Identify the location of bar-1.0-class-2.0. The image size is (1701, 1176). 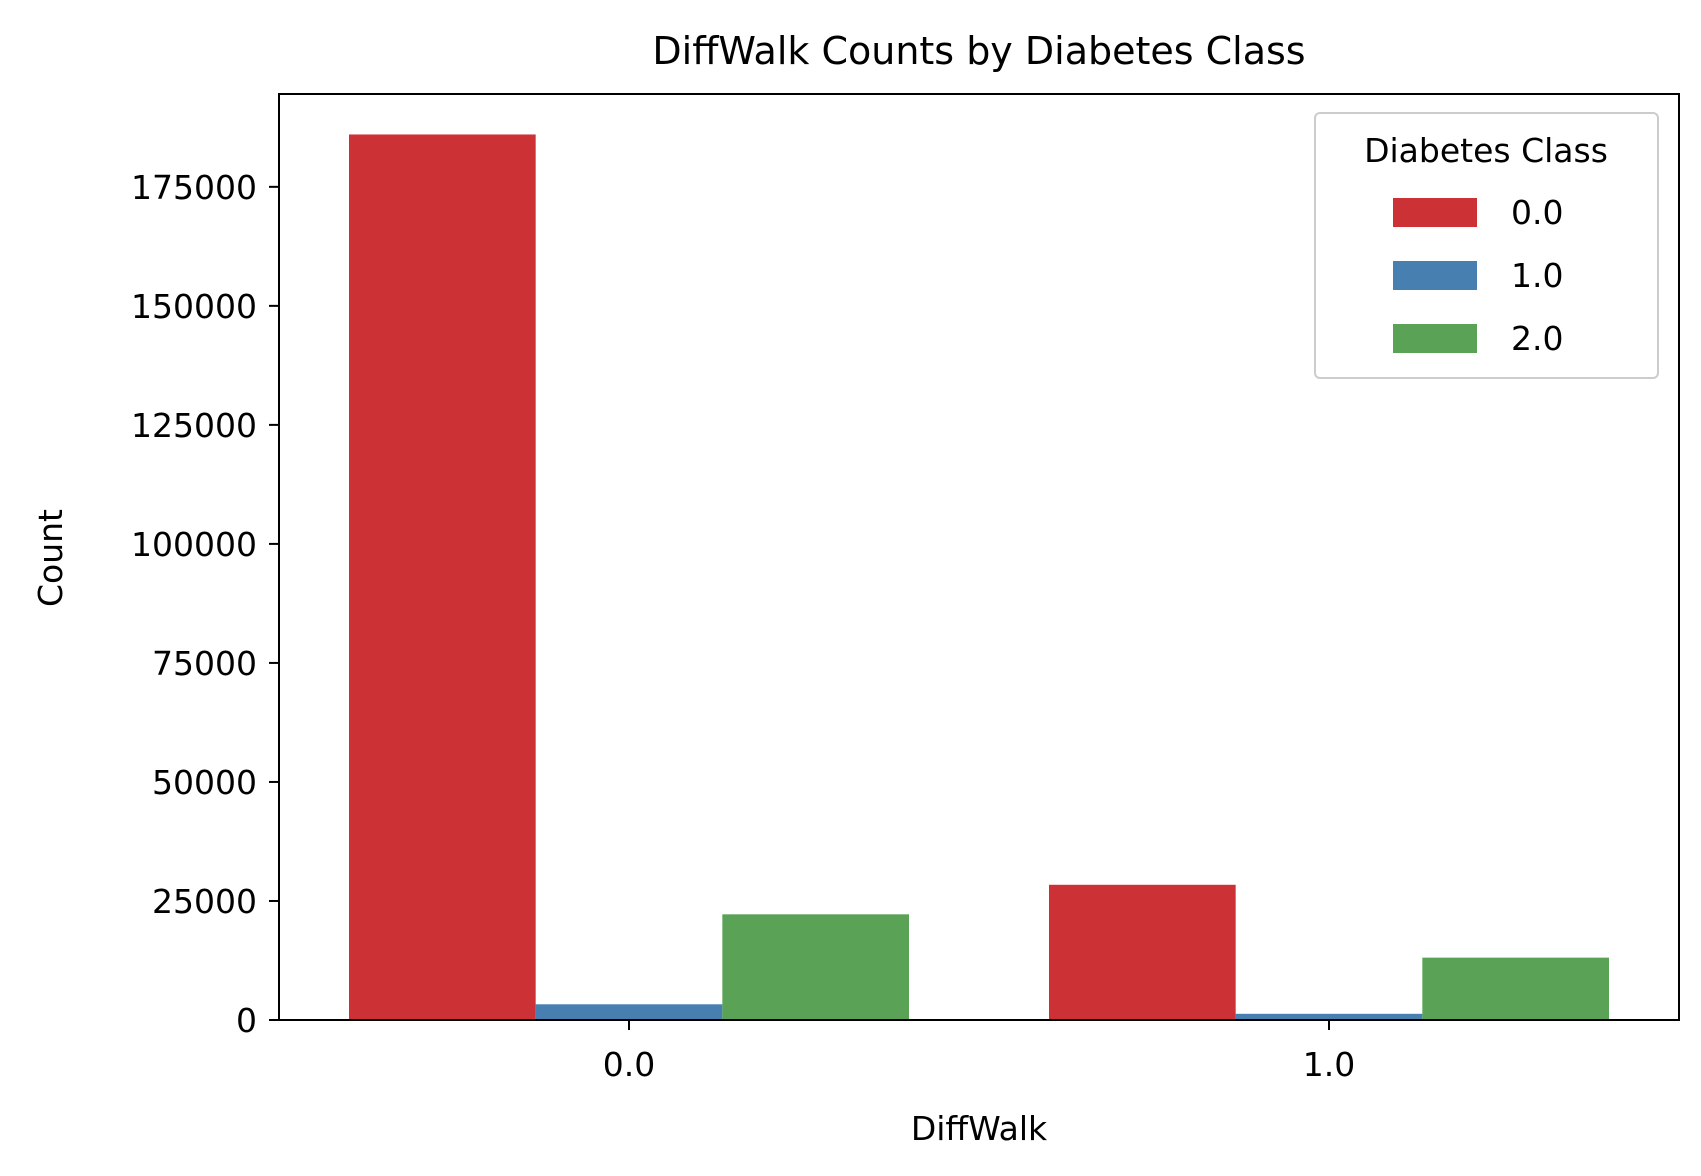
(1515, 988).